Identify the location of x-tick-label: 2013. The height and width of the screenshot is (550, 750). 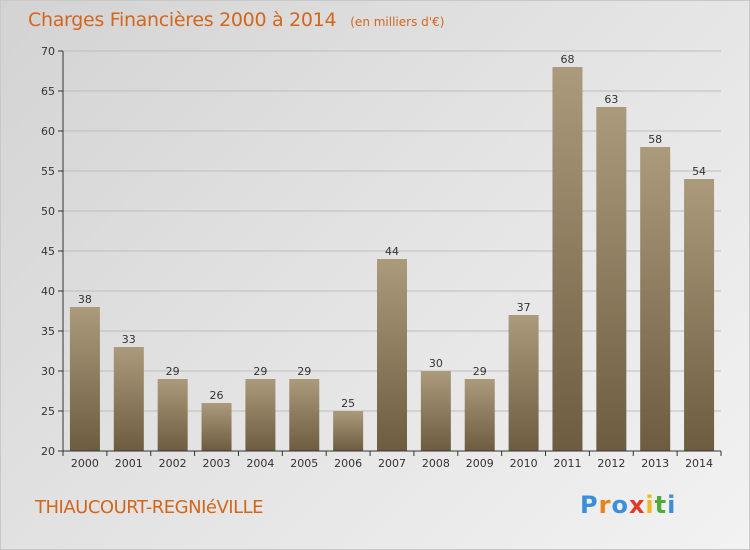
(655, 463).